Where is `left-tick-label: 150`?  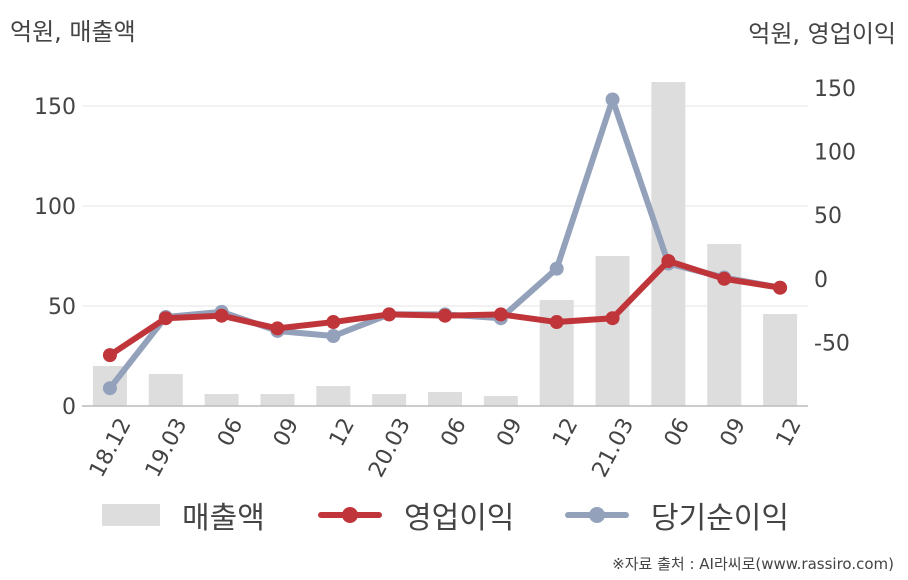
left-tick-label: 150 is located at coordinates (55, 107).